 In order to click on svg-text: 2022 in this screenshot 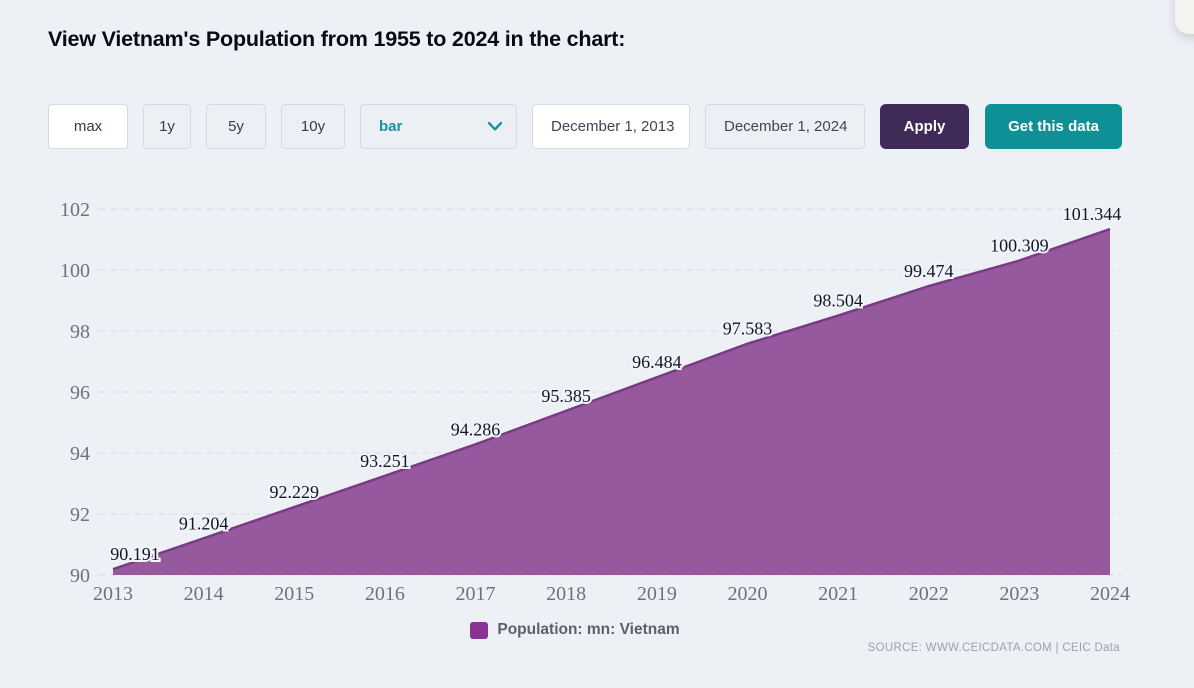, I will do `click(929, 594)`.